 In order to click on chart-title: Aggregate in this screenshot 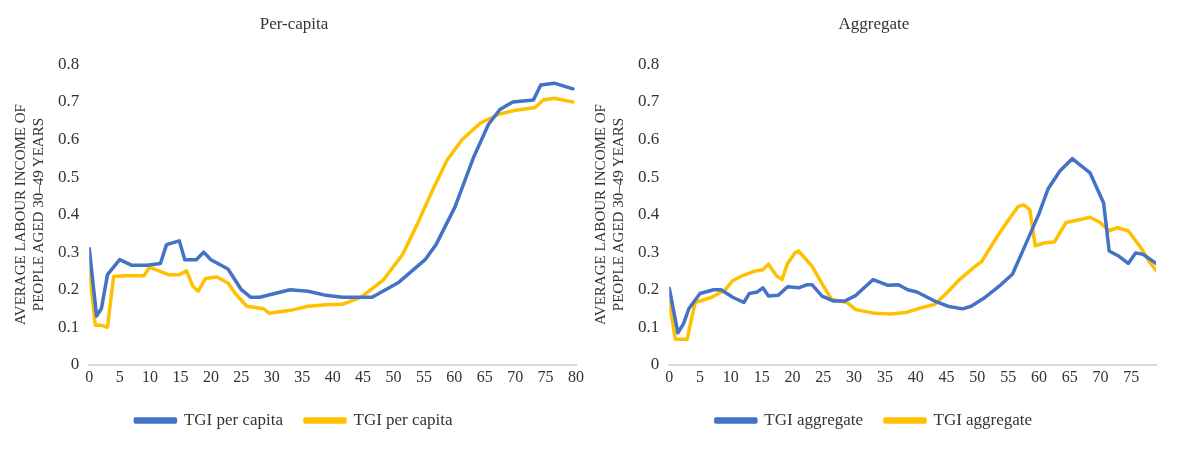, I will do `click(874, 23)`.